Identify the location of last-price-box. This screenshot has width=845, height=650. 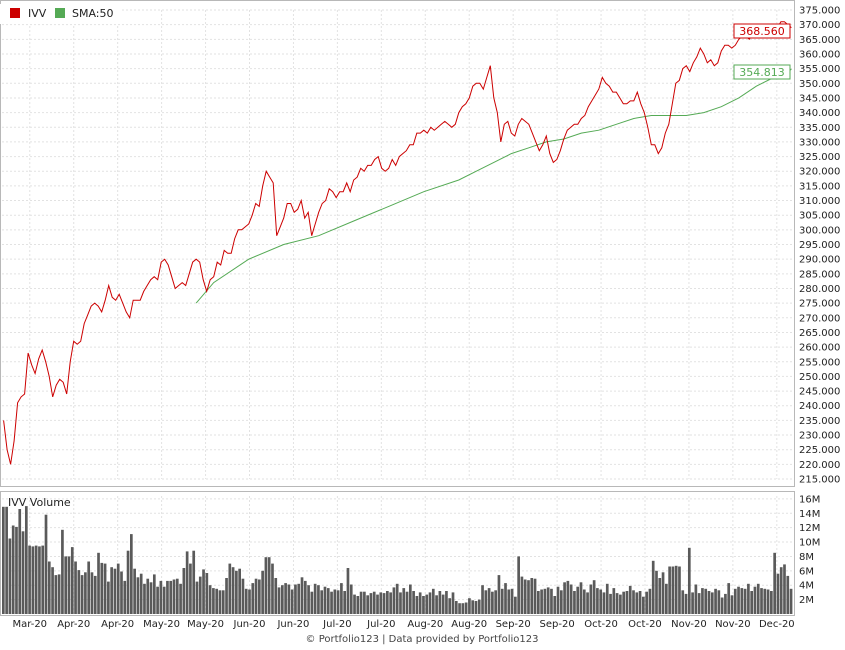
(762, 31).